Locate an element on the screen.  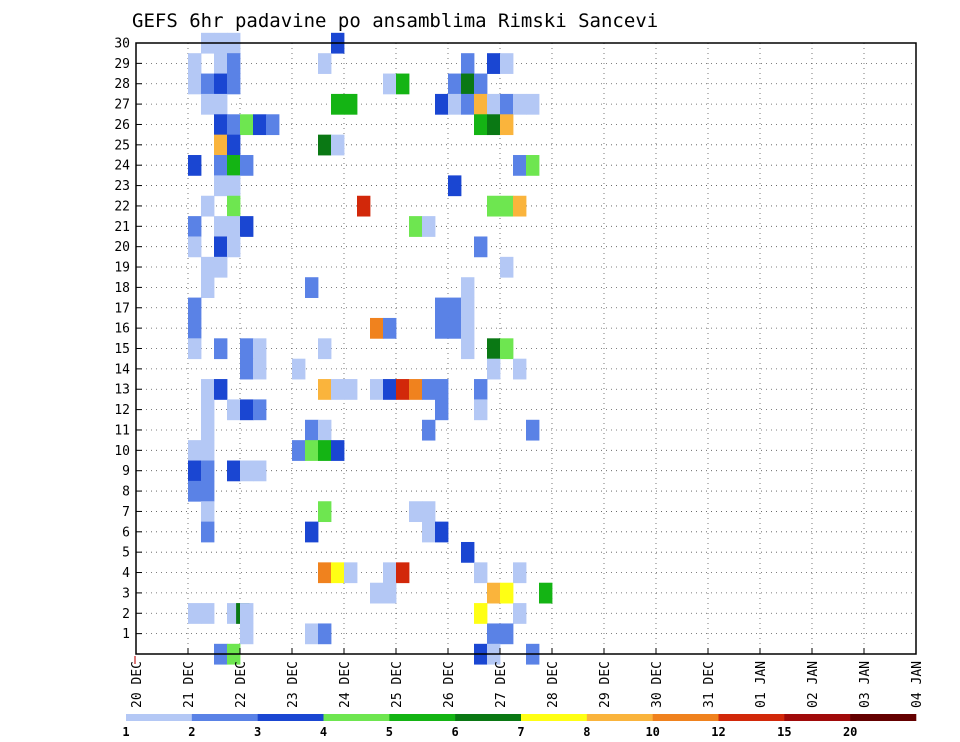
y-tick-label: 18 is located at coordinates (122, 288).